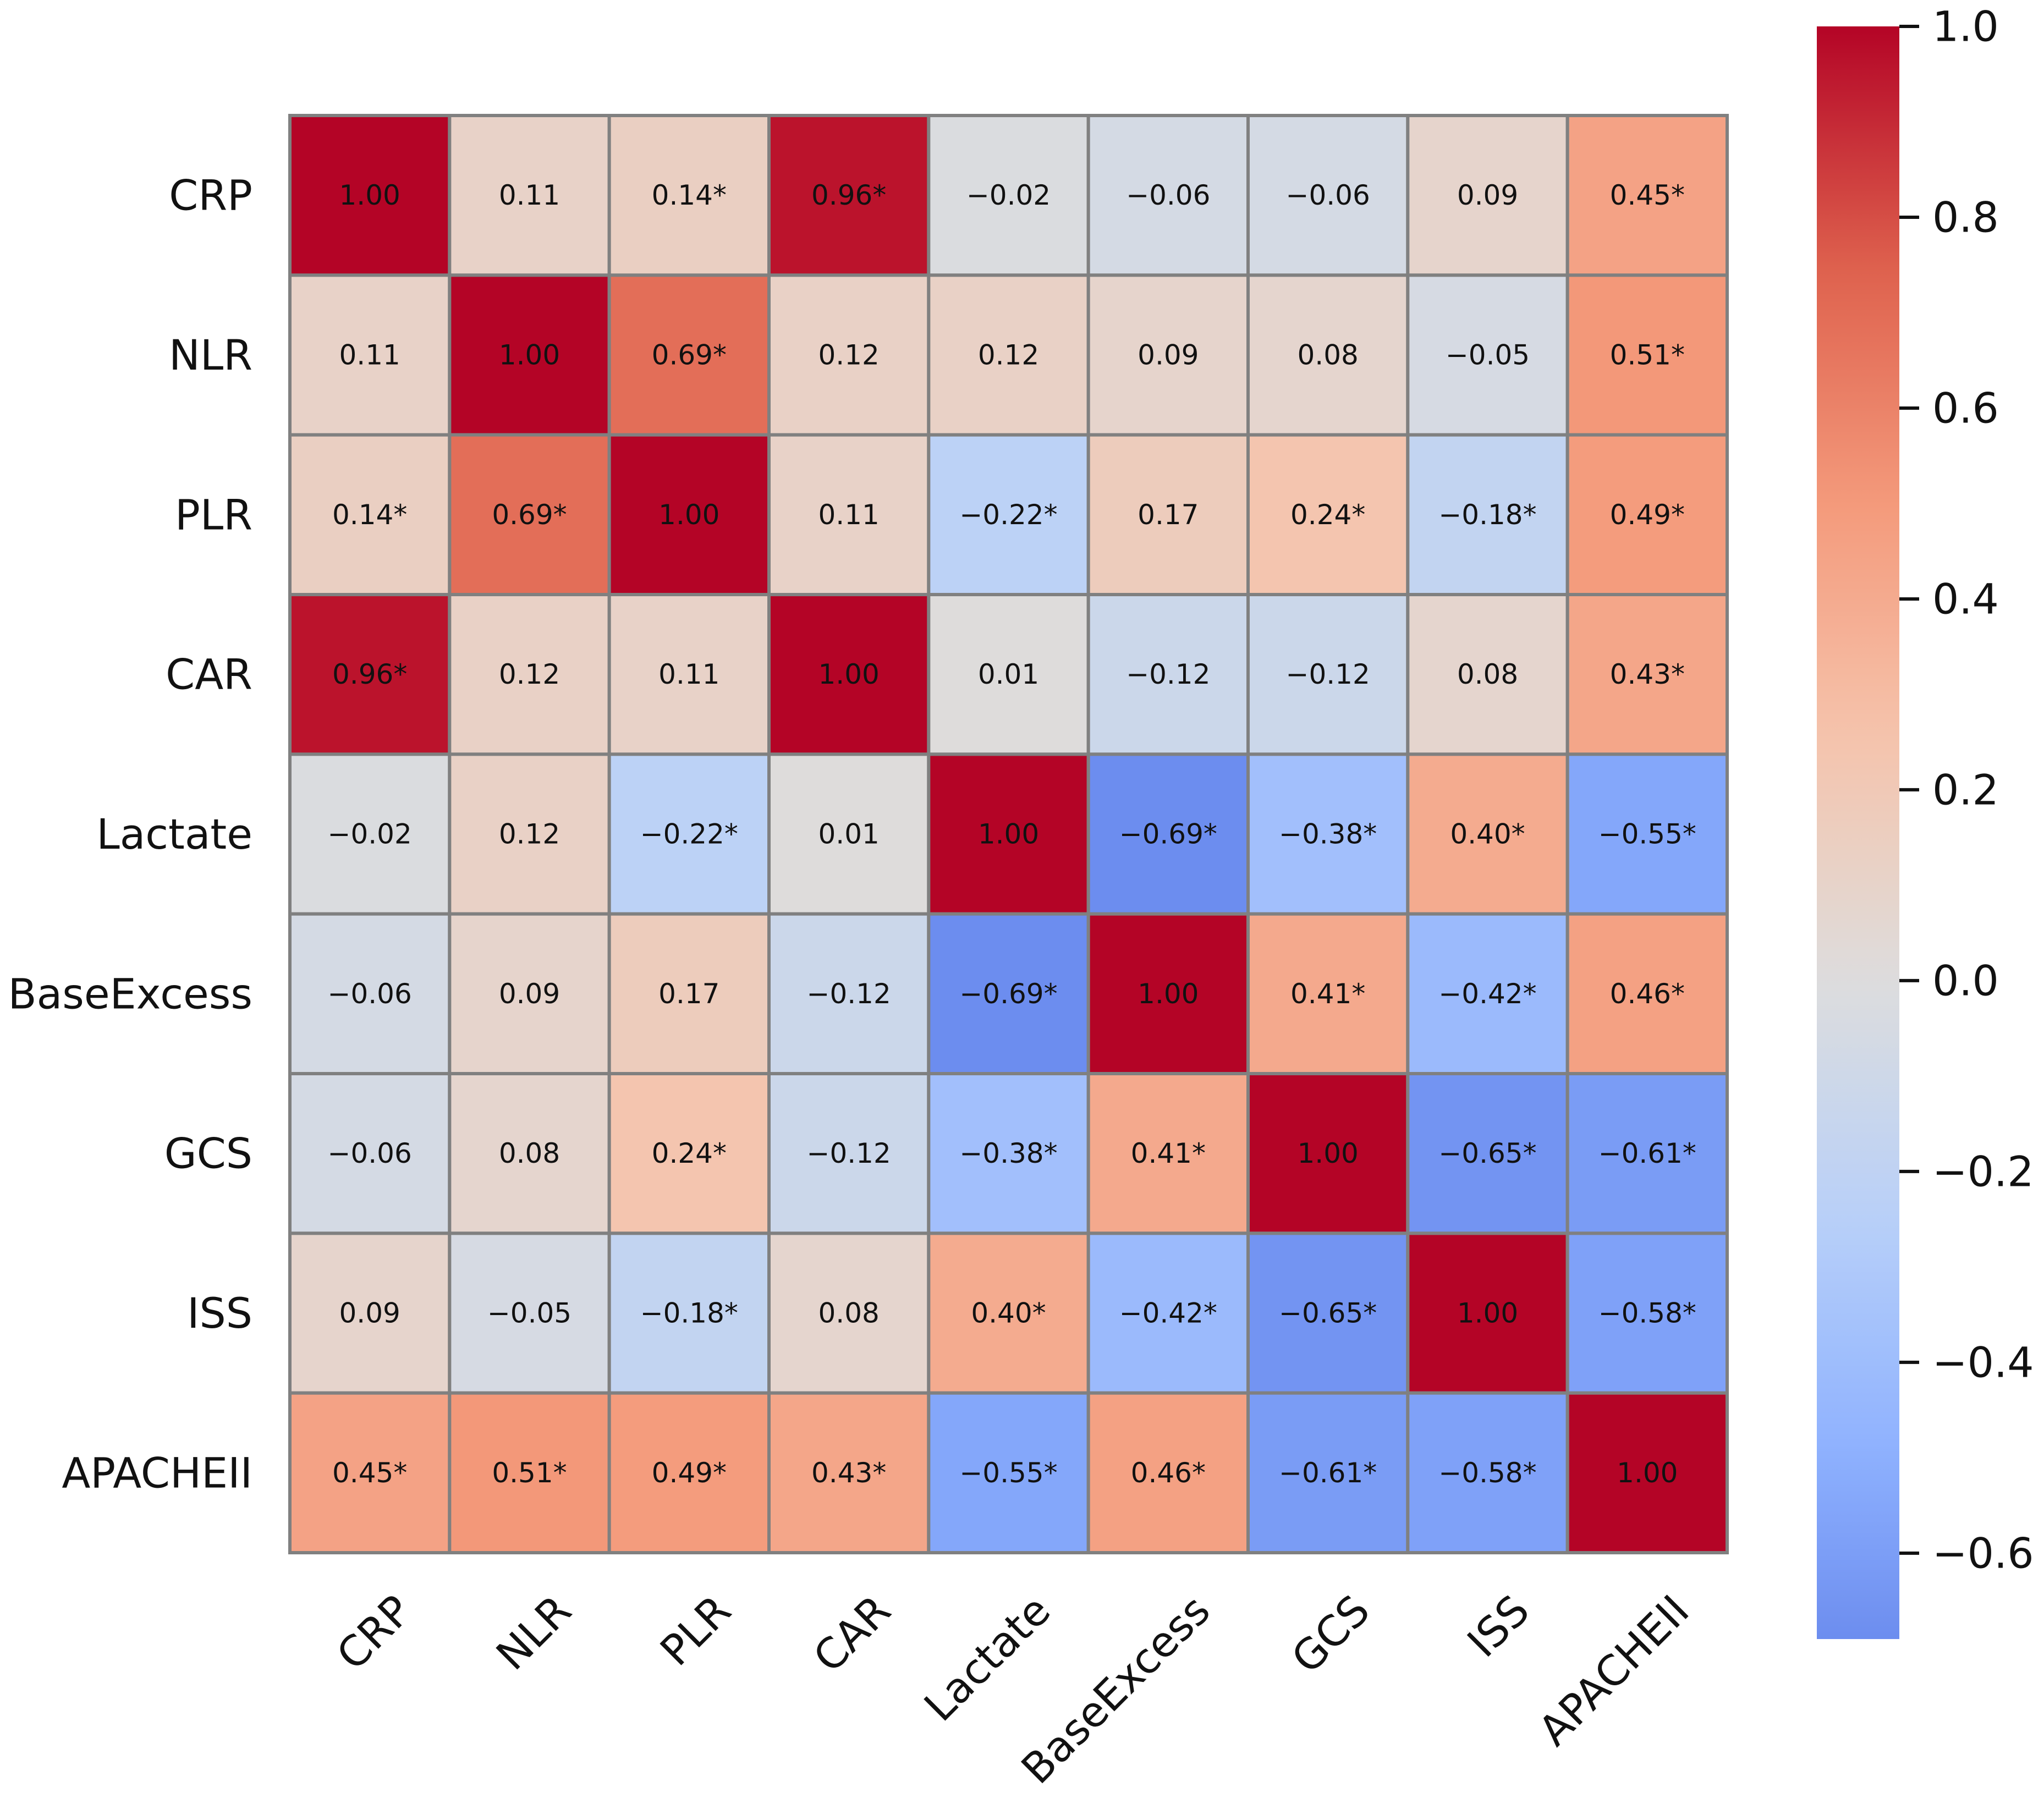 This screenshot has width=2044, height=1798. I want to click on heatmap-cell-CRP-PLR, so click(689, 196).